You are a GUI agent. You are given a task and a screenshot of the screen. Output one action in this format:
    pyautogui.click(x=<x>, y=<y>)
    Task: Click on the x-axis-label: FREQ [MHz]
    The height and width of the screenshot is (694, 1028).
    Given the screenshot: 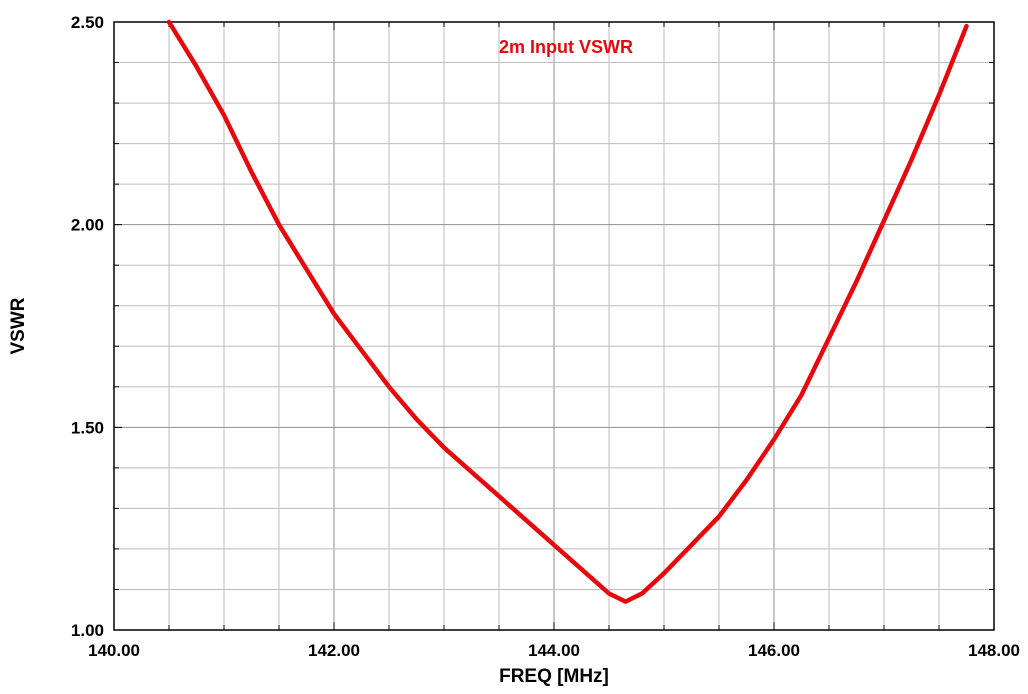 What is the action you would take?
    pyautogui.click(x=554, y=676)
    